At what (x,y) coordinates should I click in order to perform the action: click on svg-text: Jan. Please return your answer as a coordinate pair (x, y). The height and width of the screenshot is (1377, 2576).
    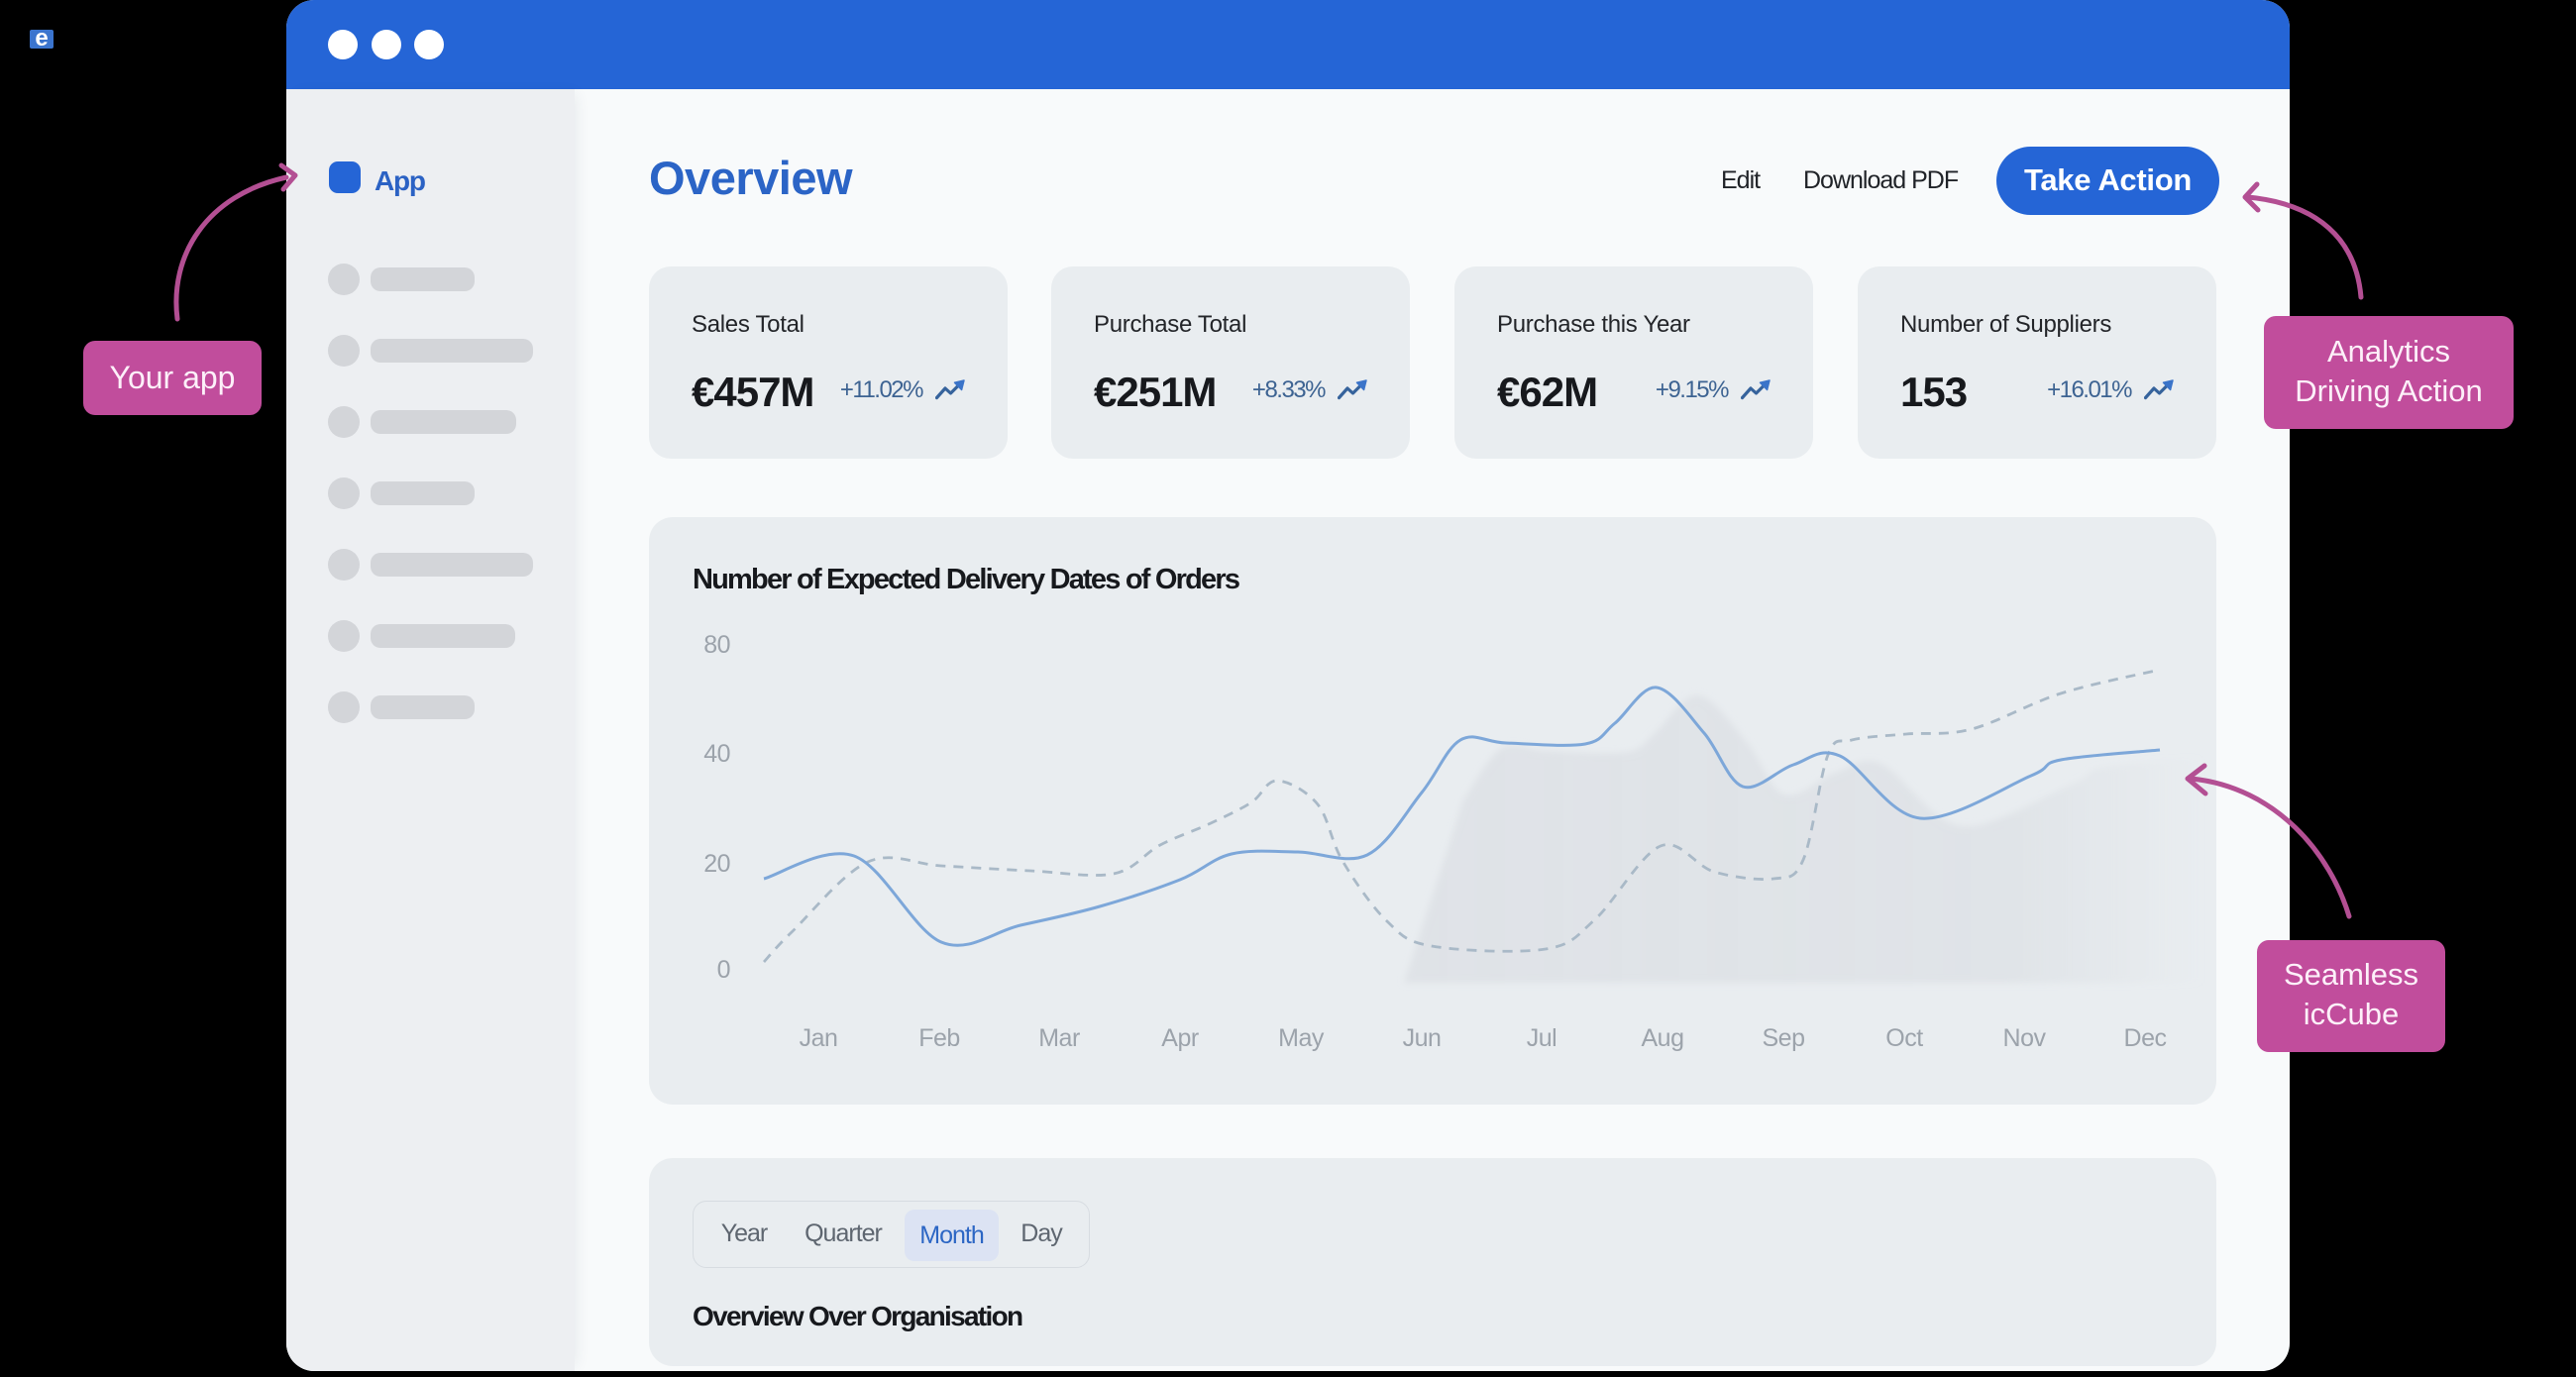
    Looking at the image, I should click on (819, 1038).